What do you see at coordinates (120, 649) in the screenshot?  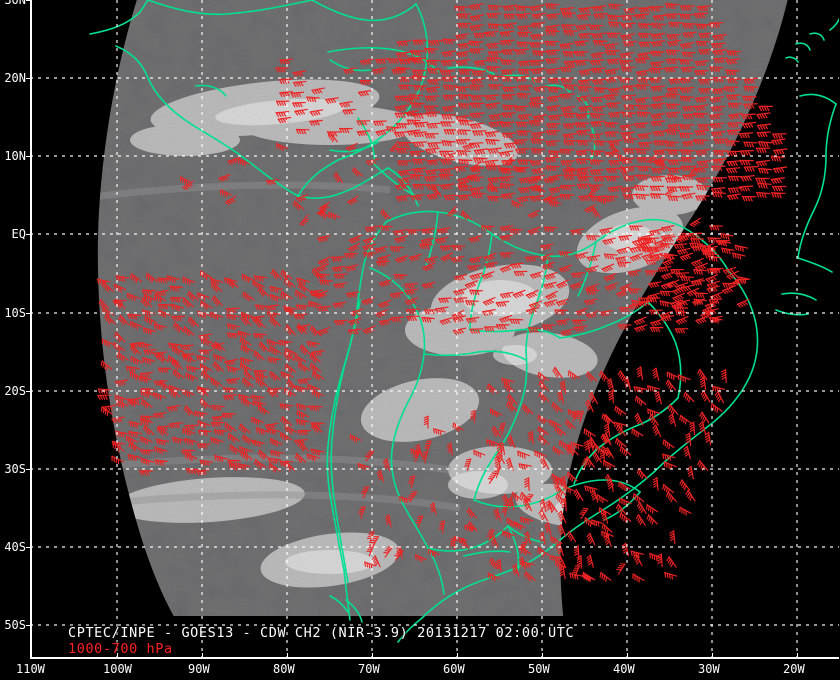 I see `pressure-layer-label: 1000-700 hPa` at bounding box center [120, 649].